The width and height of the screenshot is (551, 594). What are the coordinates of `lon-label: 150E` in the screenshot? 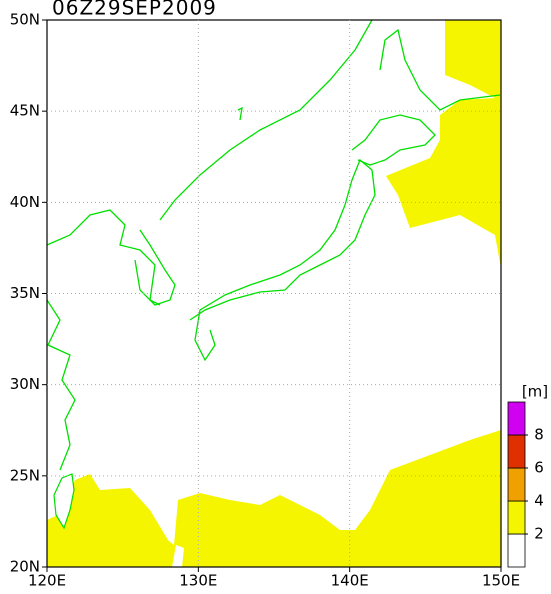 It's located at (501, 581).